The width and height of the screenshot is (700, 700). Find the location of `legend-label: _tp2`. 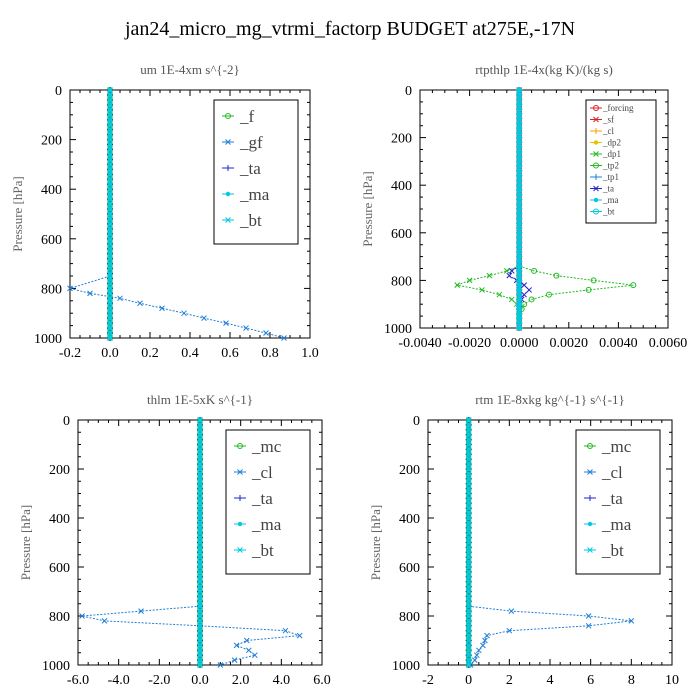

legend-label: _tp2 is located at coordinates (610, 166).